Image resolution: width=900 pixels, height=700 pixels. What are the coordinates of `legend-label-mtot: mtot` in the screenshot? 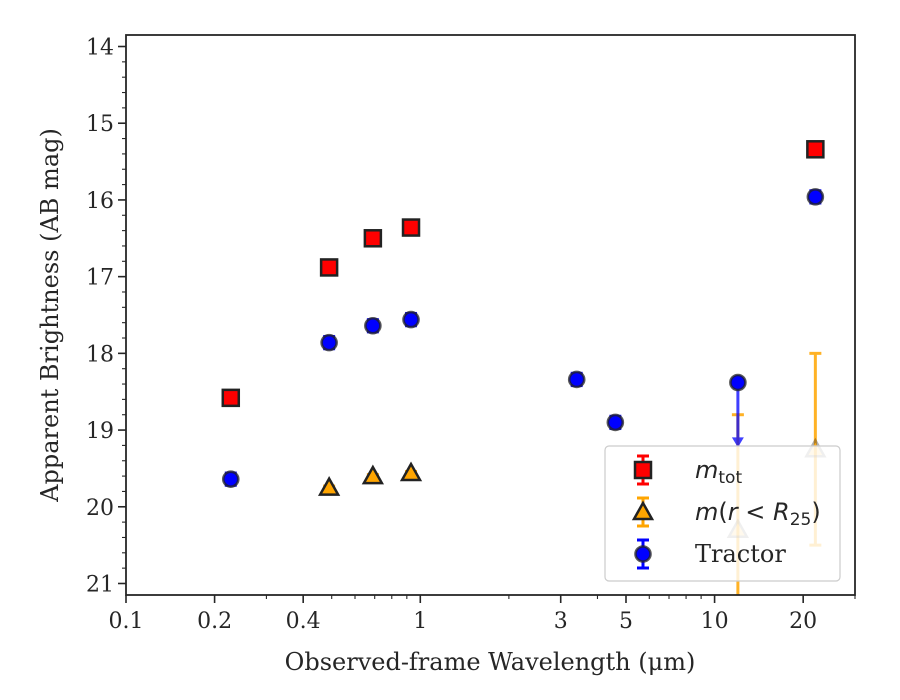 It's located at (718, 472).